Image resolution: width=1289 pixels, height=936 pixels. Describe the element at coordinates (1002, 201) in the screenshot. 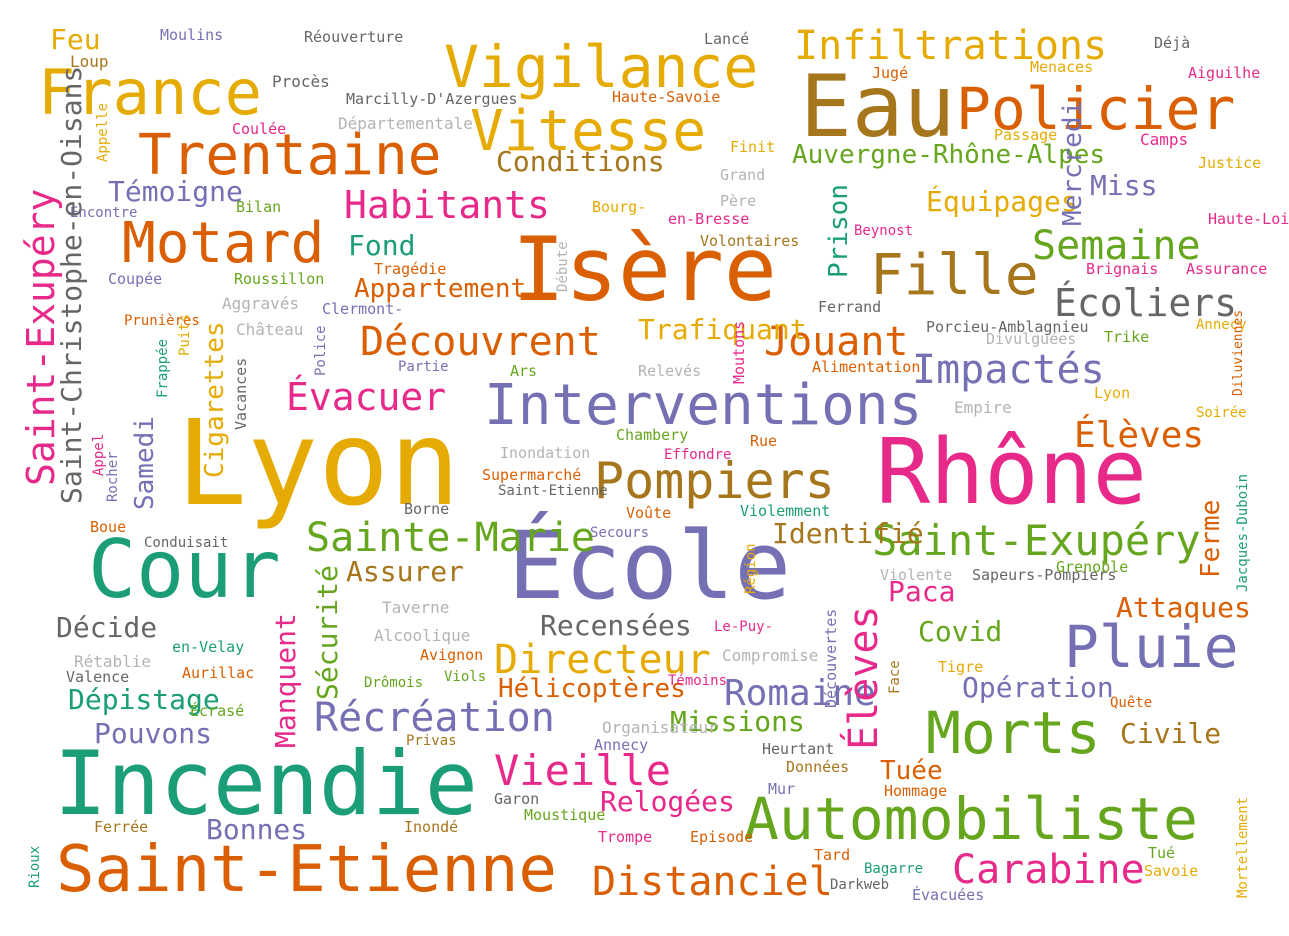

I see `word-feu: Équipages` at that location.